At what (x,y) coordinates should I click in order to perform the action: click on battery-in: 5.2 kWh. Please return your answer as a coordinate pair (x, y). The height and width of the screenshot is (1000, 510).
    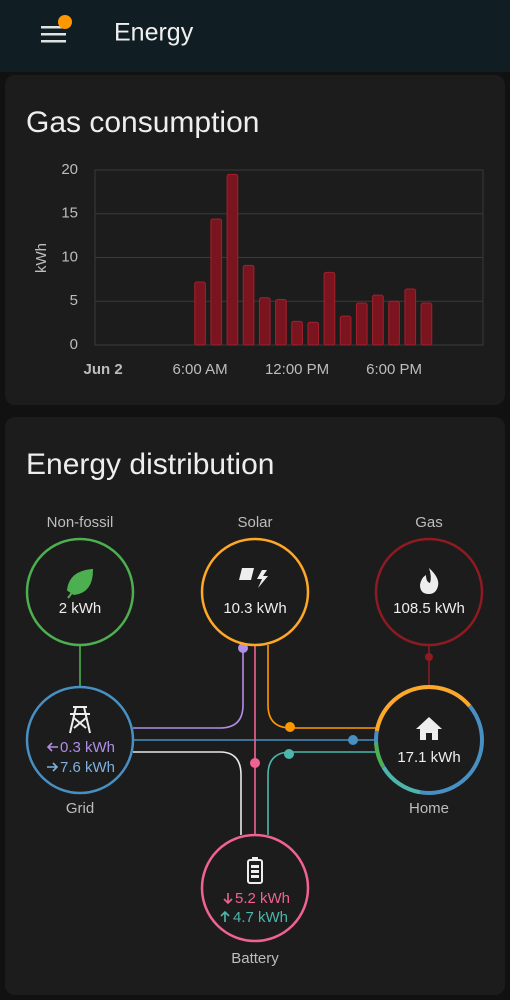
    Looking at the image, I should click on (262, 898).